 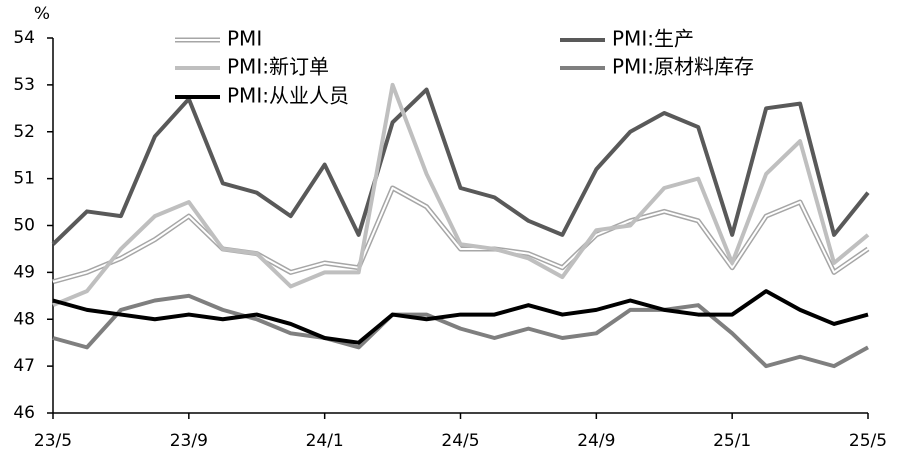 I want to click on y-tick-label: 51, so click(x=24, y=179).